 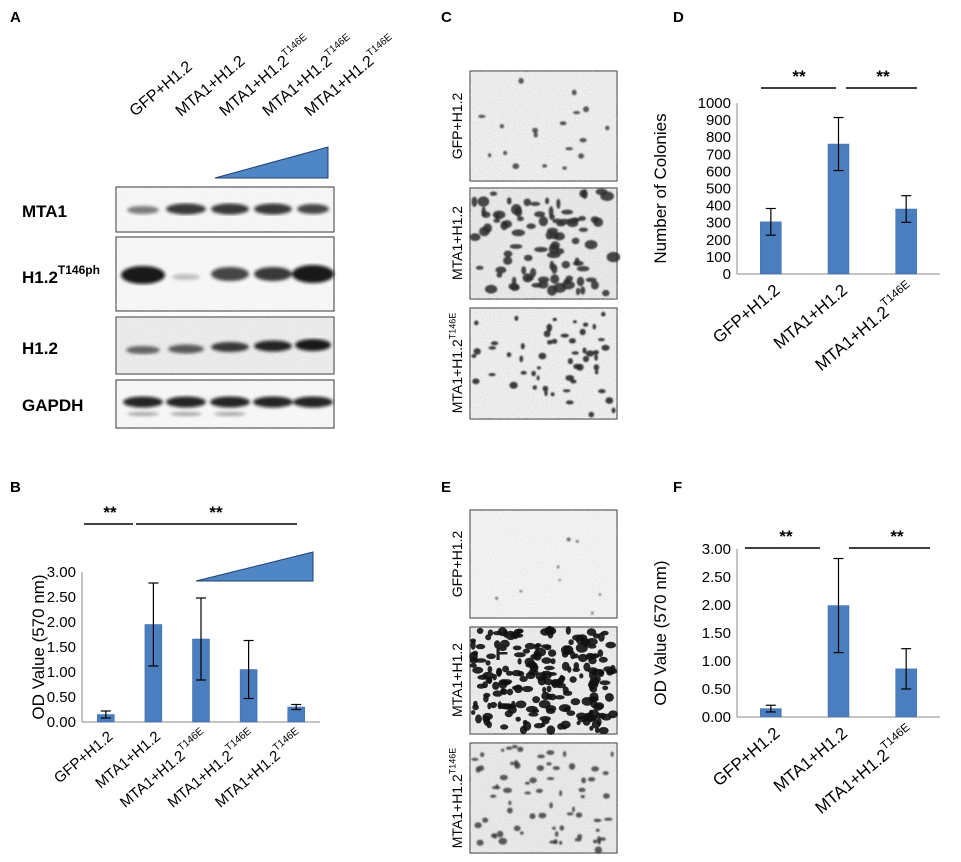 What do you see at coordinates (718, 240) in the screenshot?
I see `y-tick-label: 200` at bounding box center [718, 240].